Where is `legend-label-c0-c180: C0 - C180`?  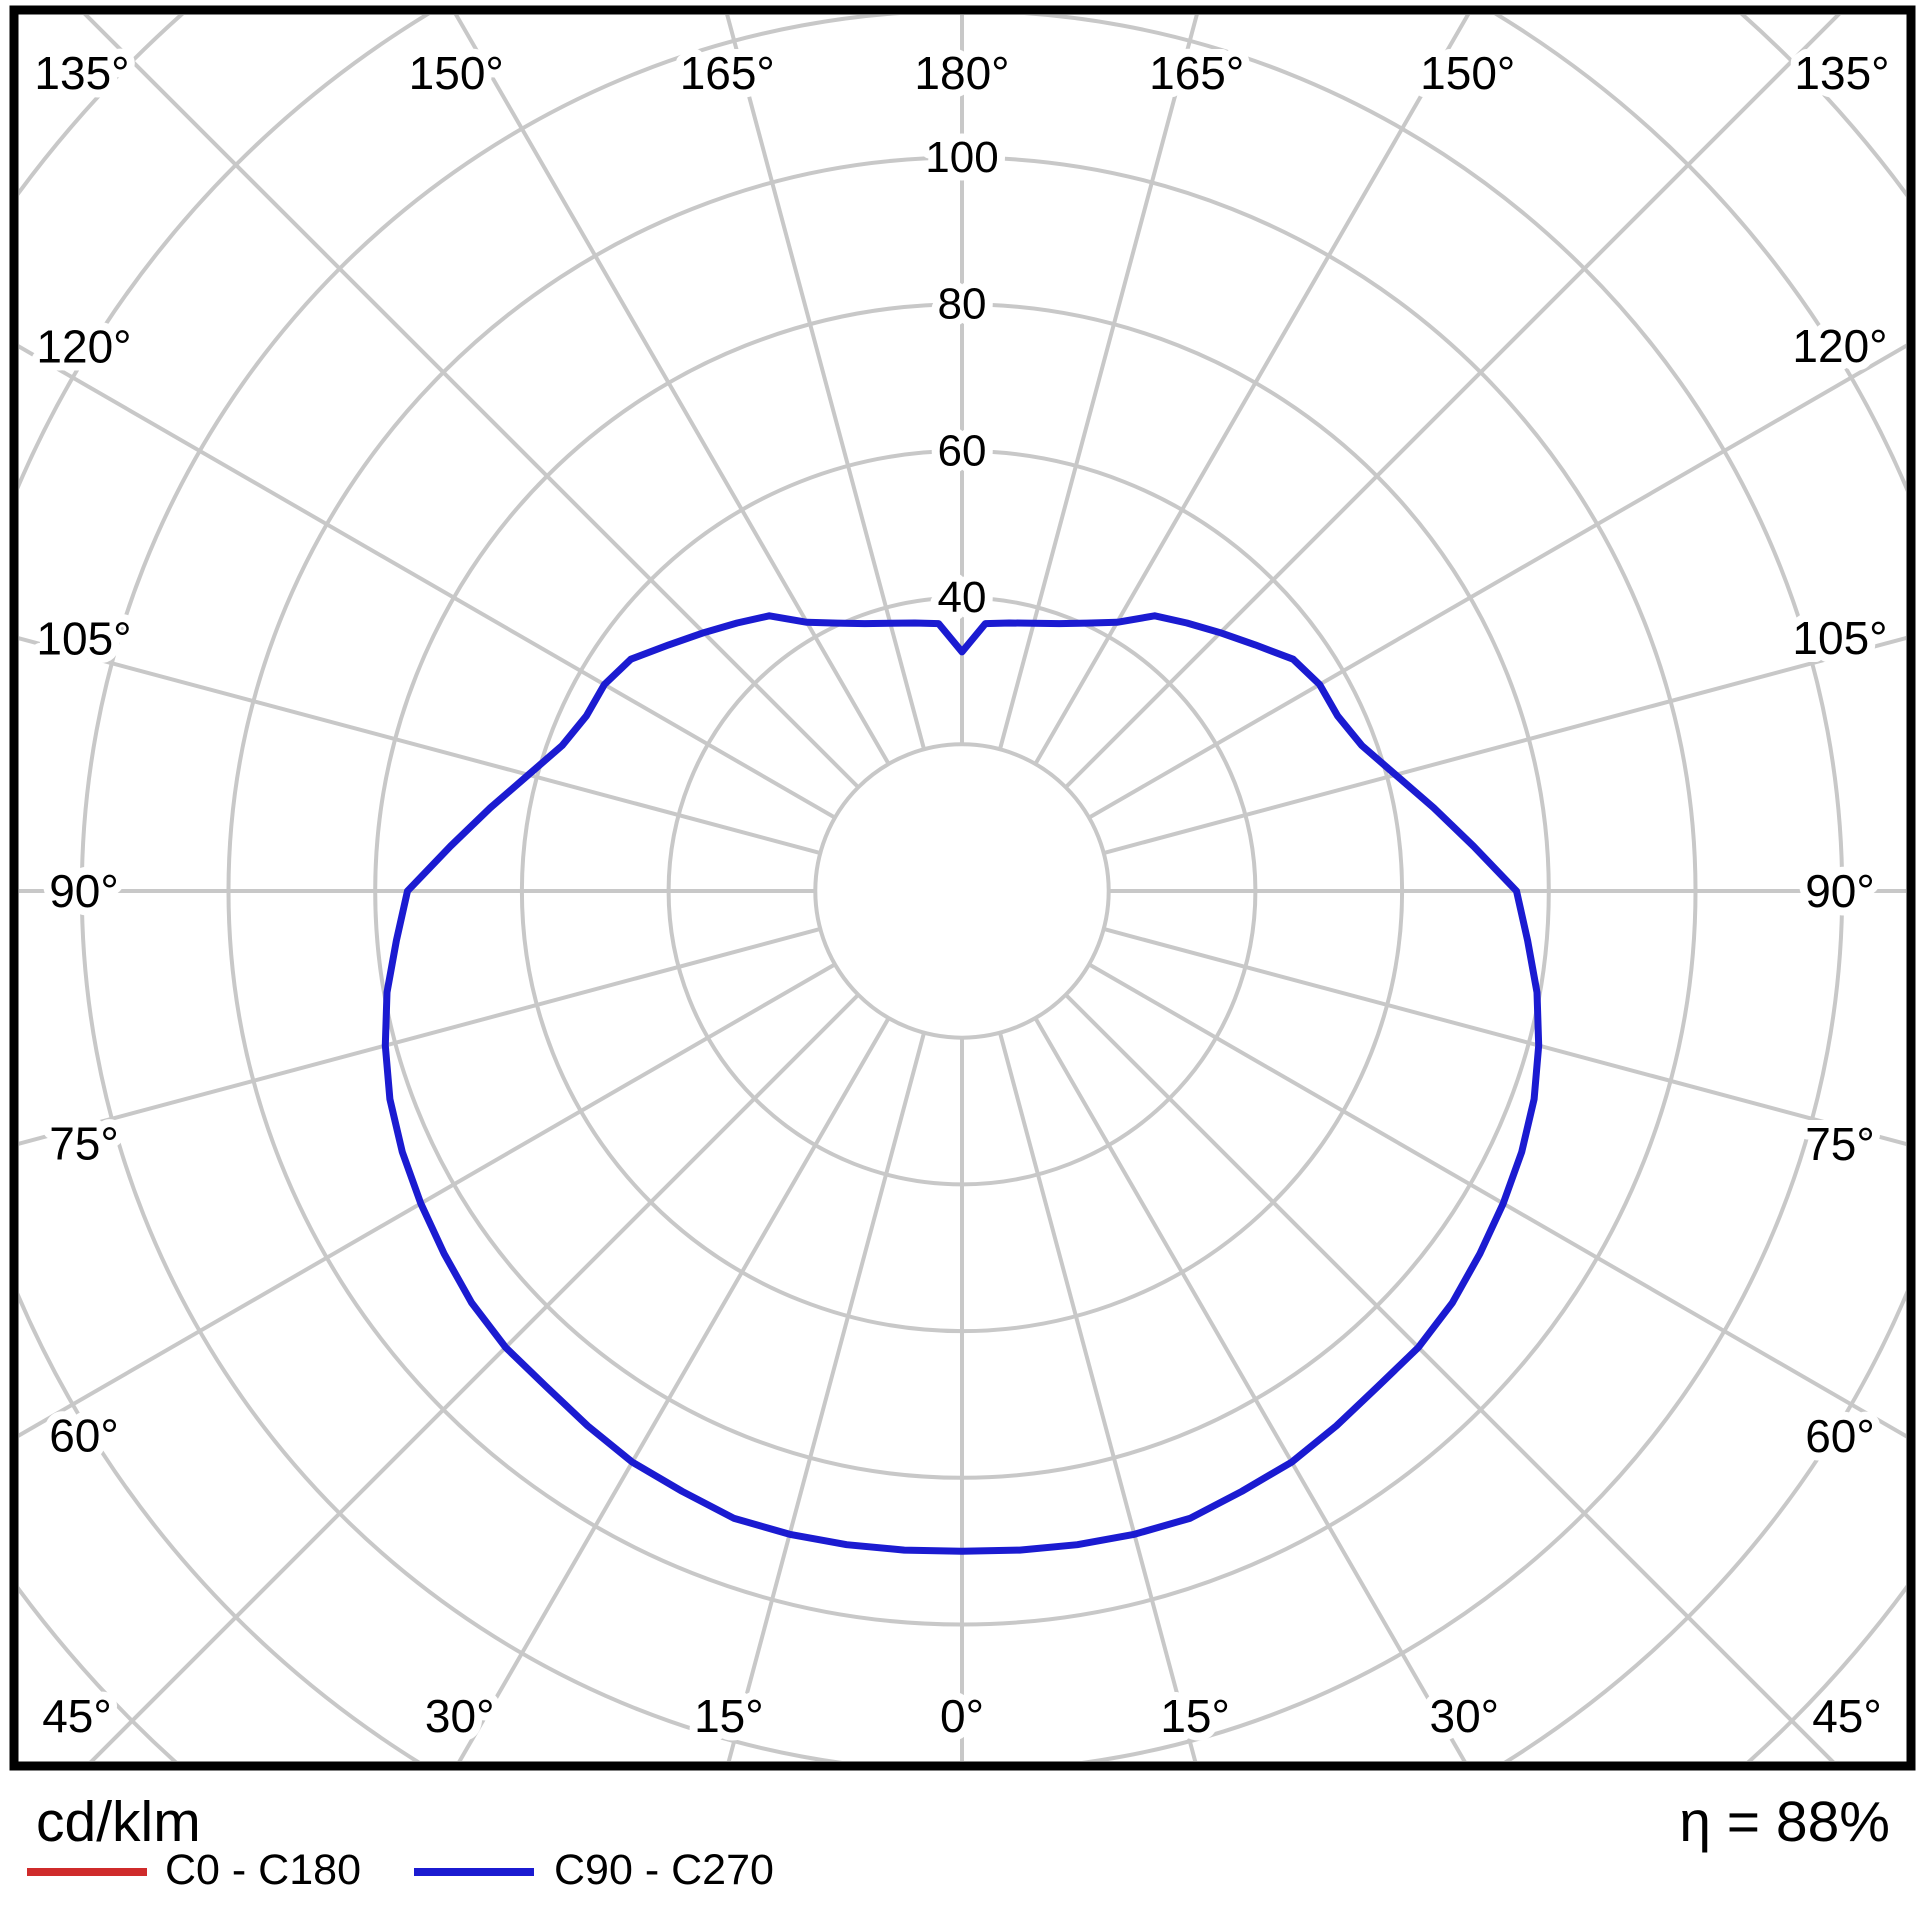
legend-label-c0-c180: C0 - C180 is located at coordinates (263, 1870).